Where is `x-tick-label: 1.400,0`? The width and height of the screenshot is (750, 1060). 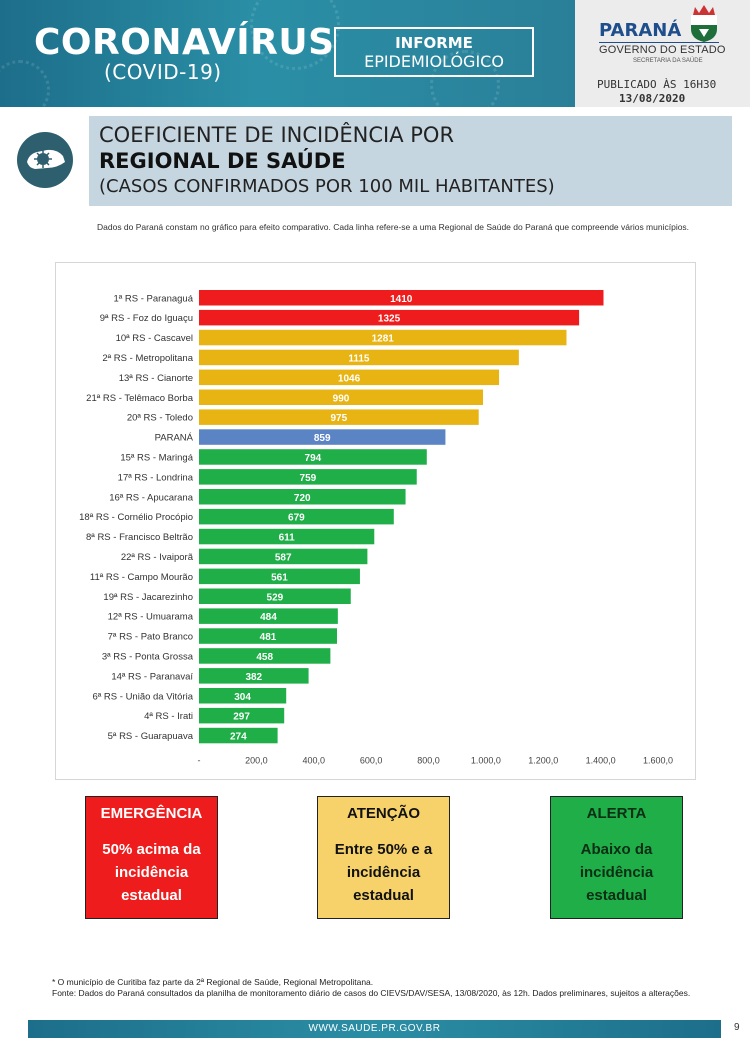
x-tick-label: 1.400,0 is located at coordinates (601, 761).